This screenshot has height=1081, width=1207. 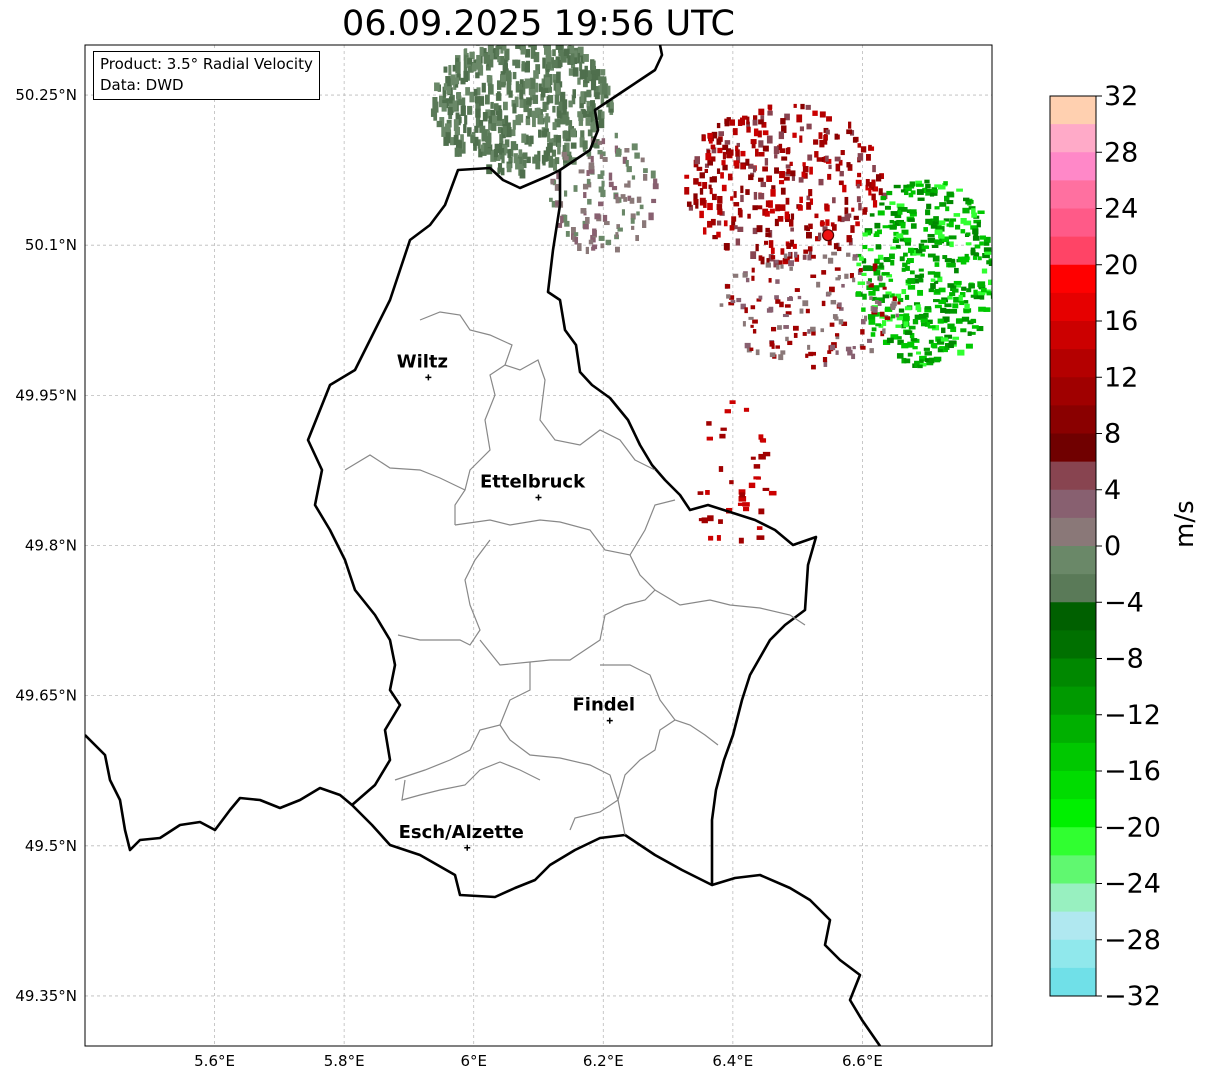 What do you see at coordinates (46, 395) in the screenshot?
I see `y-tick-label: 49.95°N` at bounding box center [46, 395].